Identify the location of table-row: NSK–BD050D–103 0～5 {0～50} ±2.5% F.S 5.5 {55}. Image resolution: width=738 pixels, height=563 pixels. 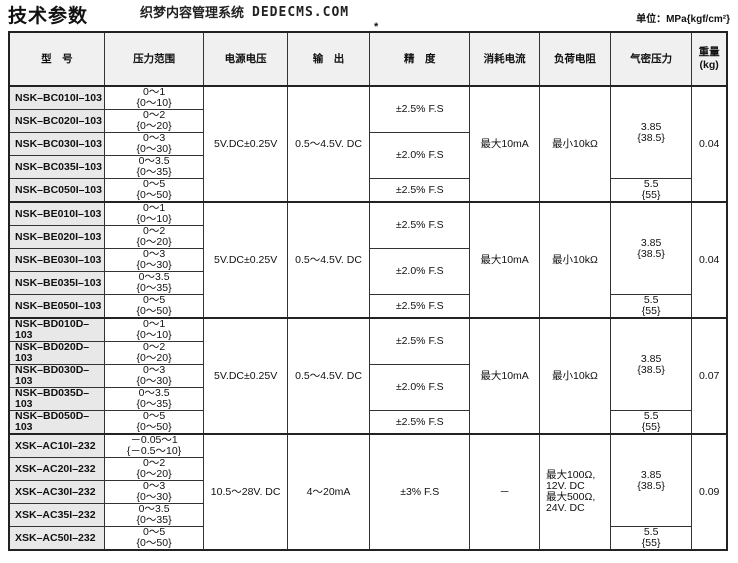
(367, 422).